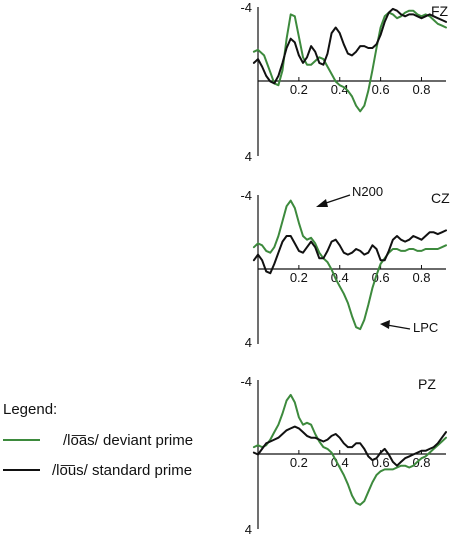 The width and height of the screenshot is (454, 537). Describe the element at coordinates (440, 198) in the screenshot. I see `channel-label-cz: CZ` at that location.